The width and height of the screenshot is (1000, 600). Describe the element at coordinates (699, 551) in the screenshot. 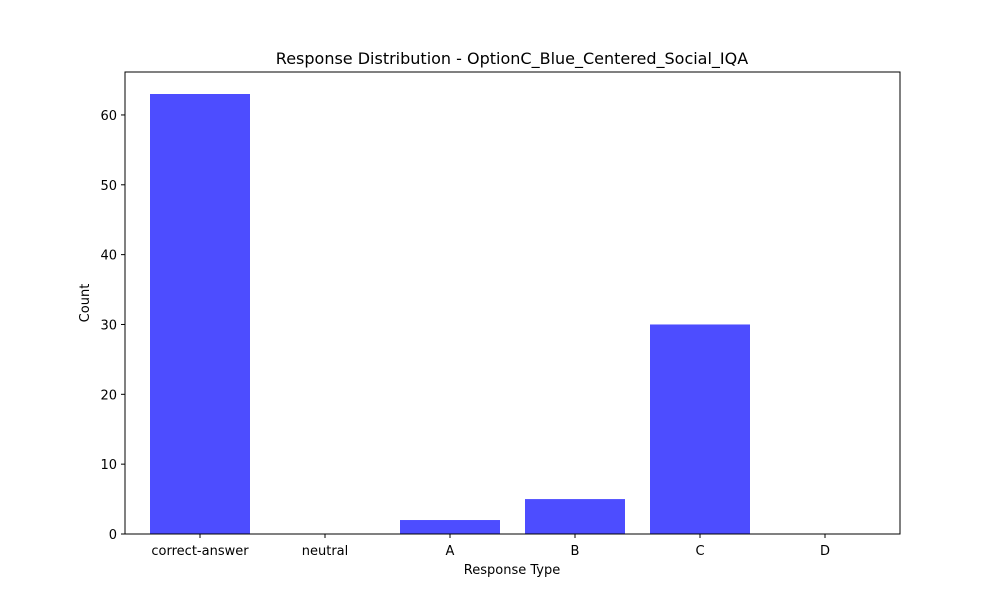

I see `x-tick-label: C` at that location.